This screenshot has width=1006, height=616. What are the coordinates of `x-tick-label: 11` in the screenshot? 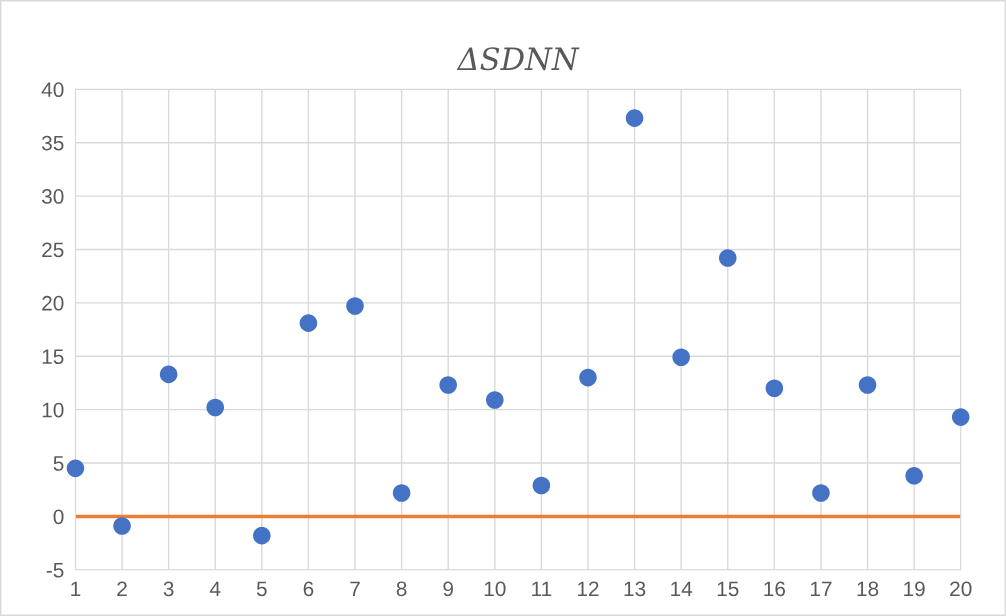 It's located at (542, 589).